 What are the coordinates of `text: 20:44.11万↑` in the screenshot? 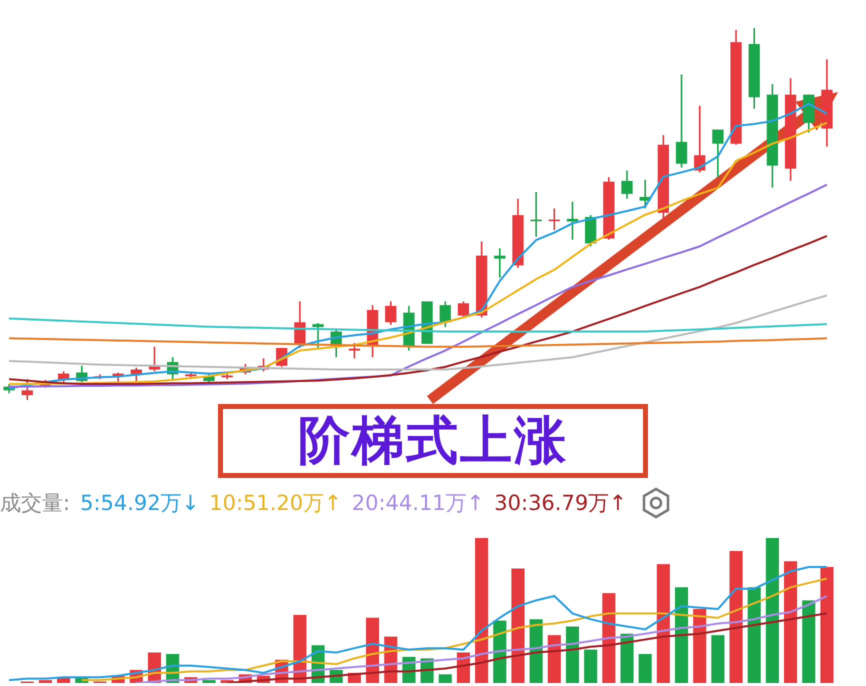 It's located at (418, 503).